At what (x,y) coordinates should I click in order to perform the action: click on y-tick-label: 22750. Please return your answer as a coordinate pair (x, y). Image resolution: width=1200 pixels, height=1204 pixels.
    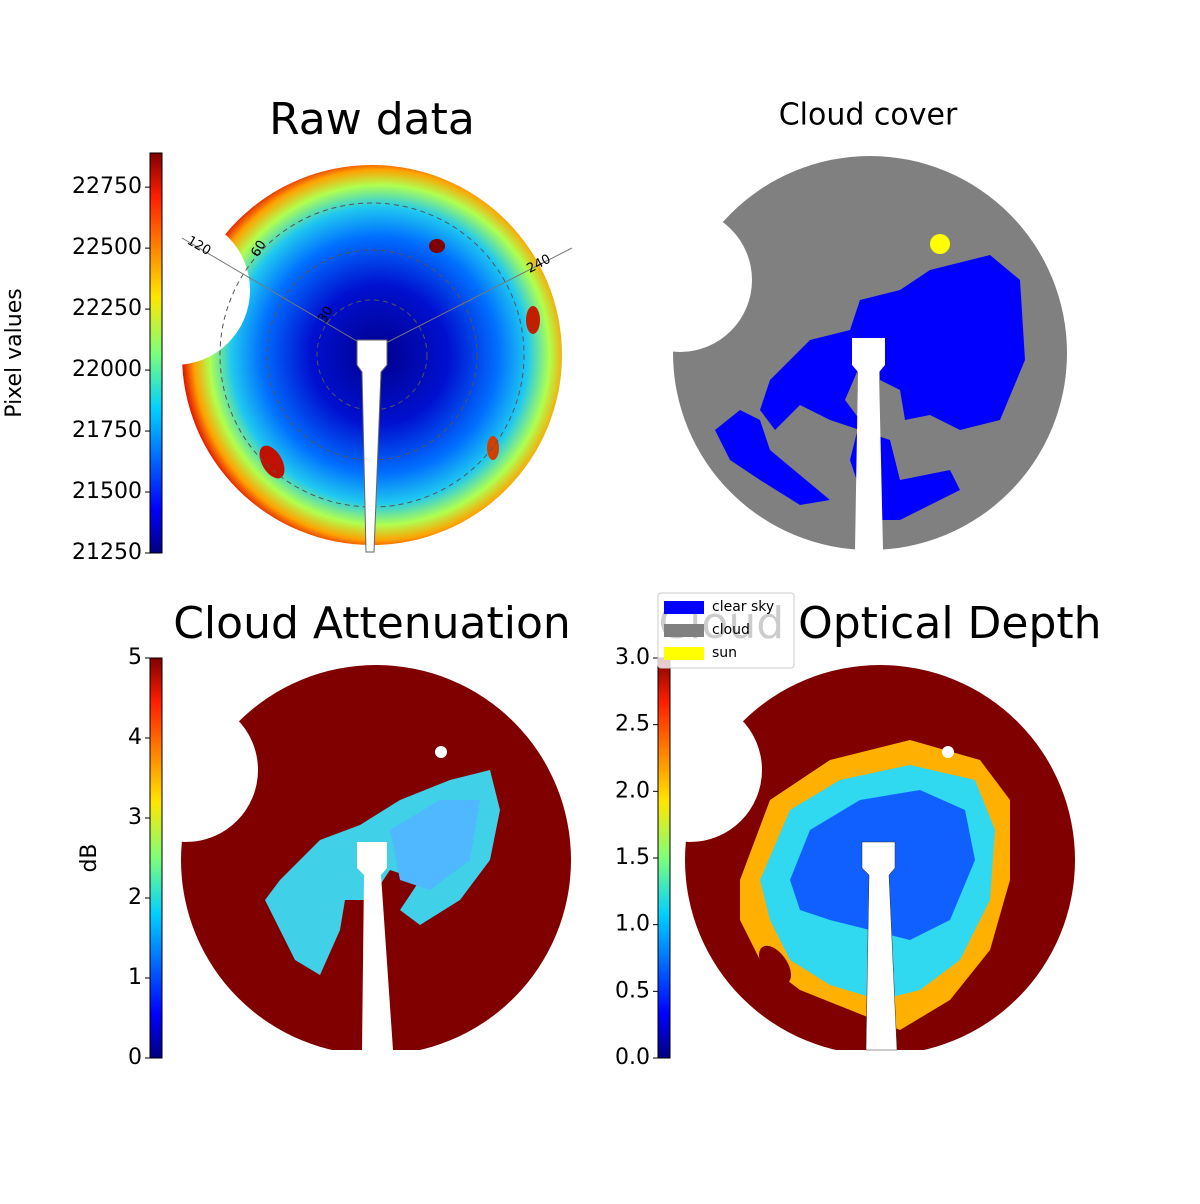
    Looking at the image, I should click on (107, 186).